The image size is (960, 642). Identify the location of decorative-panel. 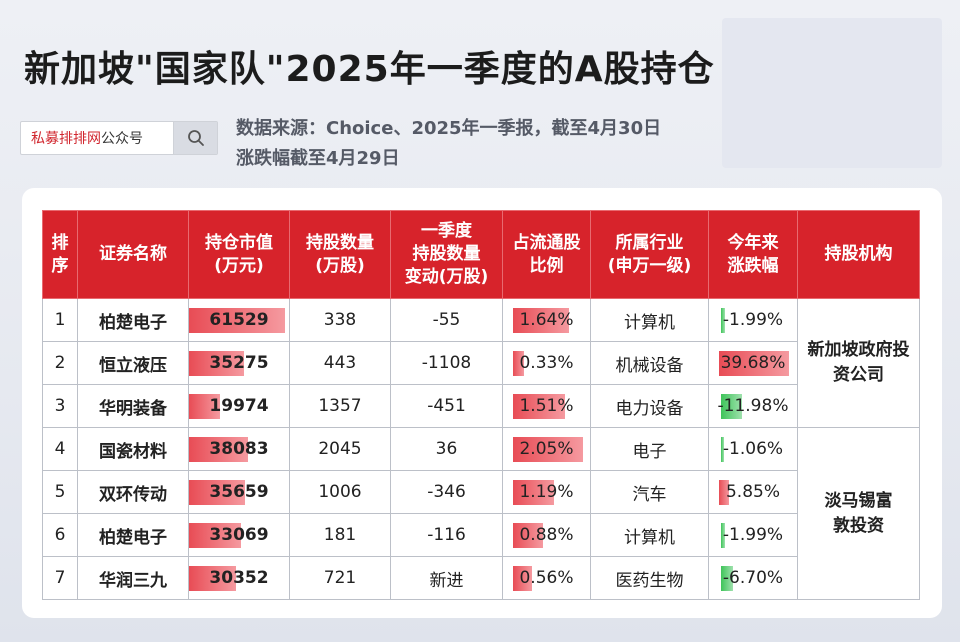
(832, 93).